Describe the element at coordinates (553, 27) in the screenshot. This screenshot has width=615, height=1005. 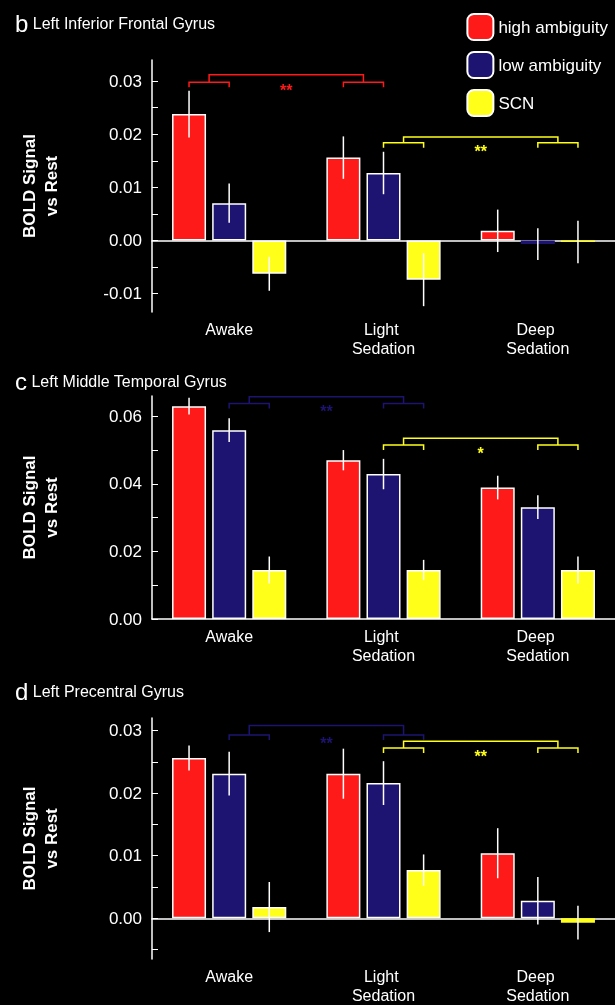
I see `legend-label: high ambiguity` at that location.